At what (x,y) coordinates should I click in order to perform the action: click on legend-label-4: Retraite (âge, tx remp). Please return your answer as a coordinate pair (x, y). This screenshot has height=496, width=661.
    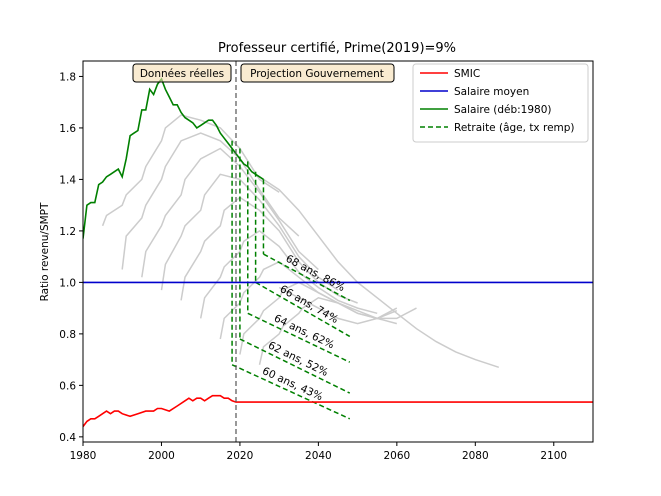
    Looking at the image, I should click on (514, 128).